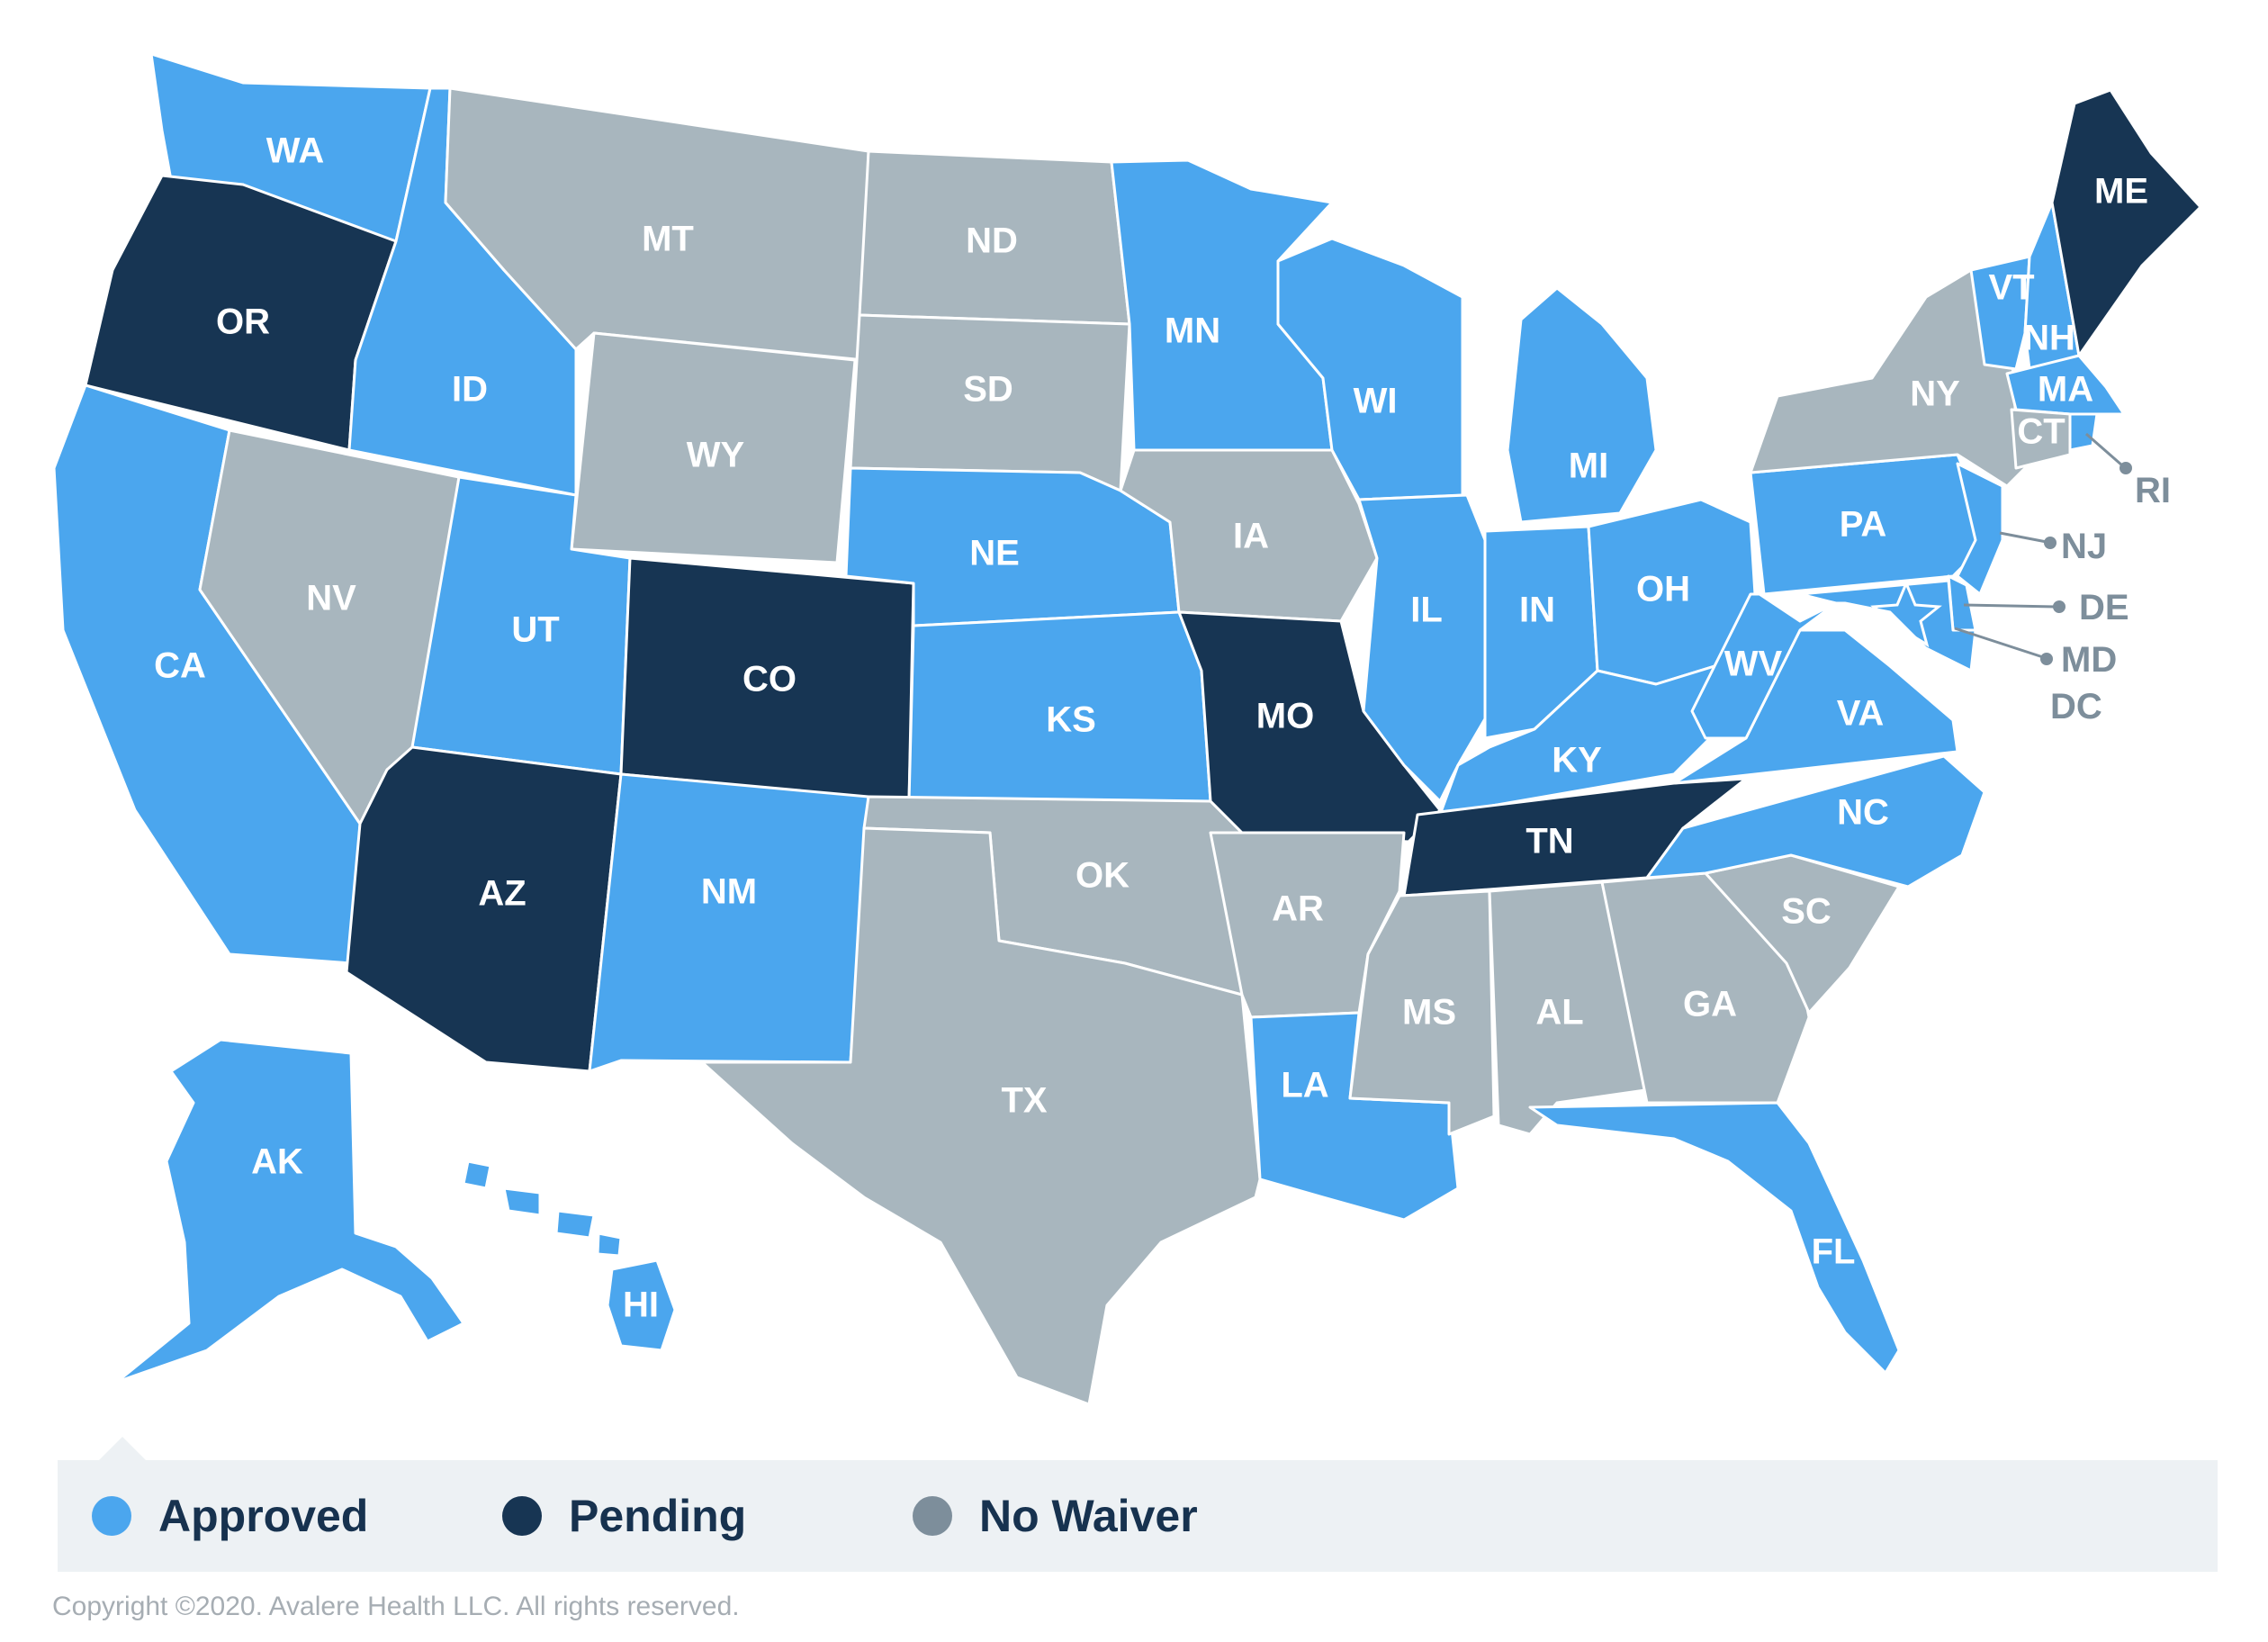 The height and width of the screenshot is (1642, 2268). I want to click on state-label-ar: AR, so click(1298, 909).